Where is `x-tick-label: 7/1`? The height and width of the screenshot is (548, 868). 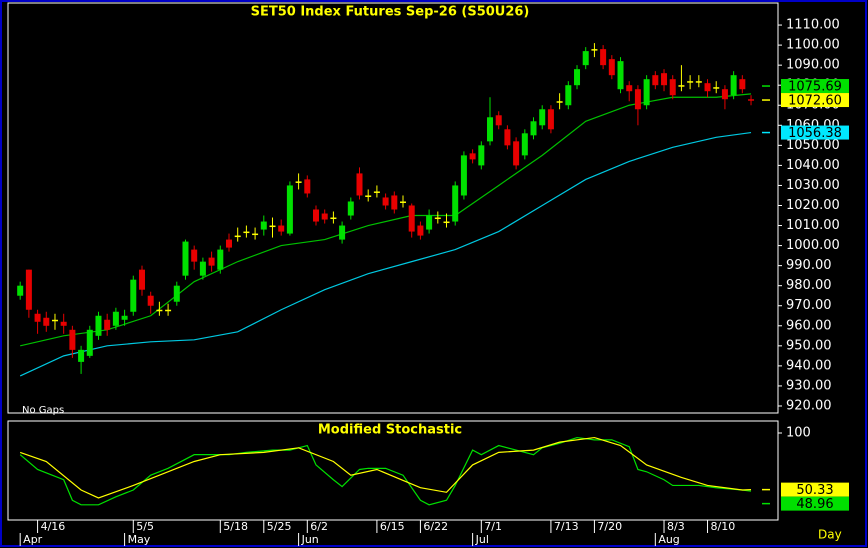
x-tick-label: 7/1 is located at coordinates (493, 526).